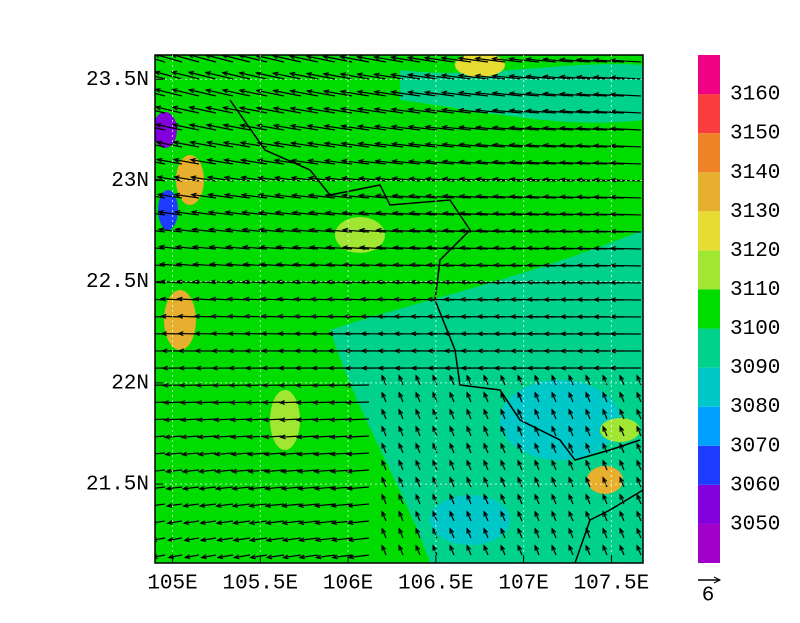 The image size is (800, 623). I want to click on colorbar-label: 3080, so click(755, 407).